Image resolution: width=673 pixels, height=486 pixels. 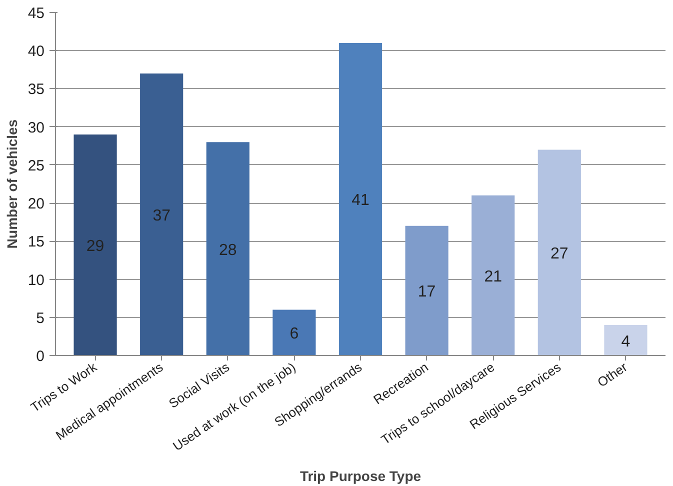 What do you see at coordinates (36, 242) in the screenshot?
I see `y-tick-label: 15` at bounding box center [36, 242].